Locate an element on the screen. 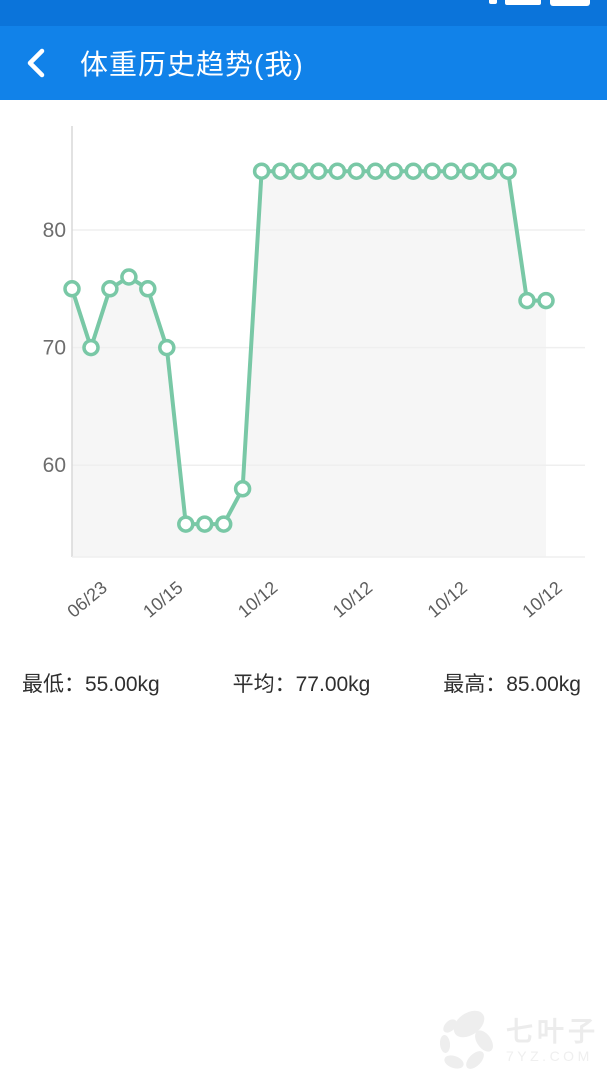  stat-avg: 平均：77.00kg is located at coordinates (302, 683).